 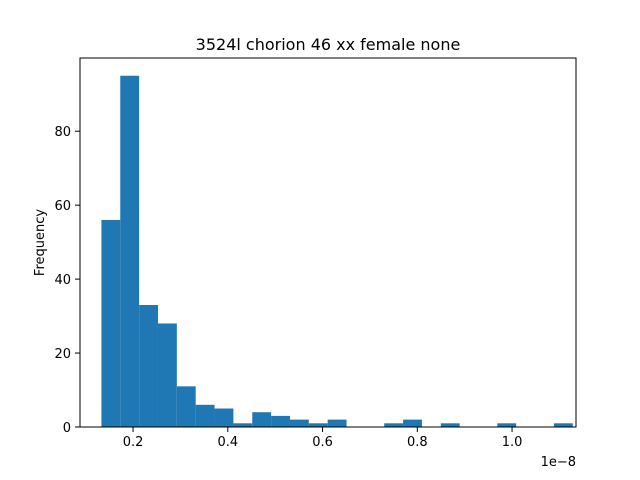 I want to click on x-tick-label: 0.8, so click(x=417, y=442).